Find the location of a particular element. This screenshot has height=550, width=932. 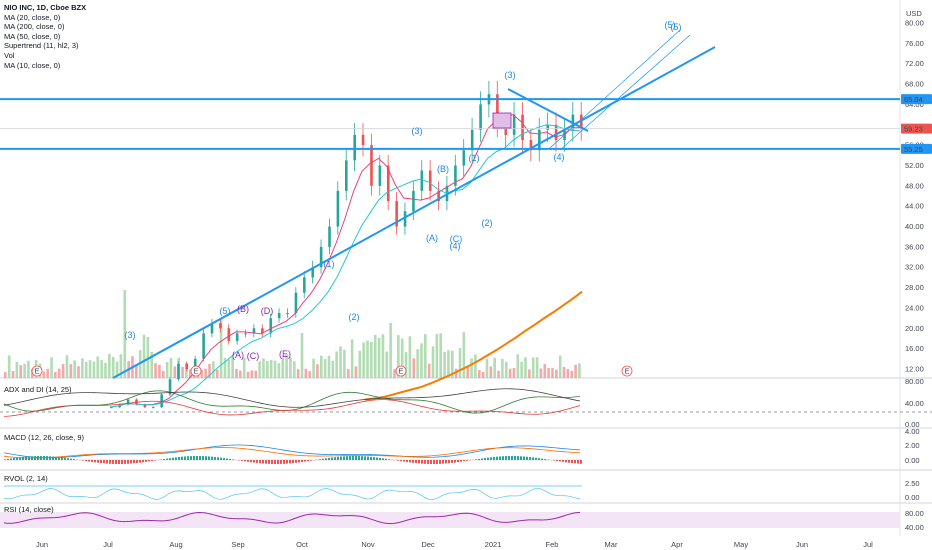

adx-label: ADX and DI (14, 25) is located at coordinates (38, 389).